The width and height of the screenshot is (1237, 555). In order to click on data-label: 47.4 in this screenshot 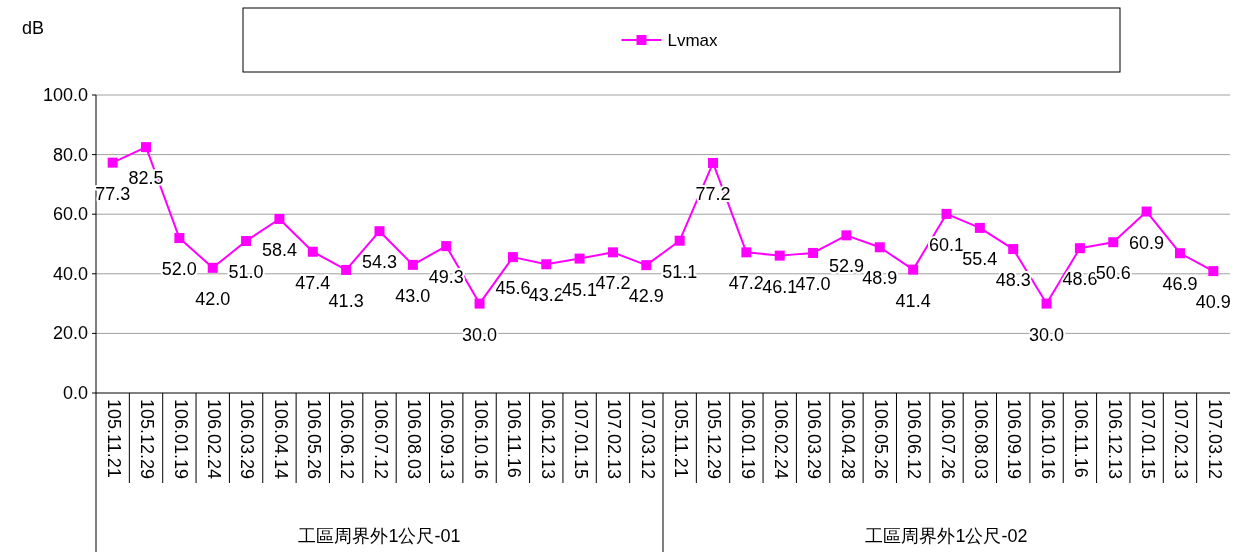, I will do `click(313, 282)`.